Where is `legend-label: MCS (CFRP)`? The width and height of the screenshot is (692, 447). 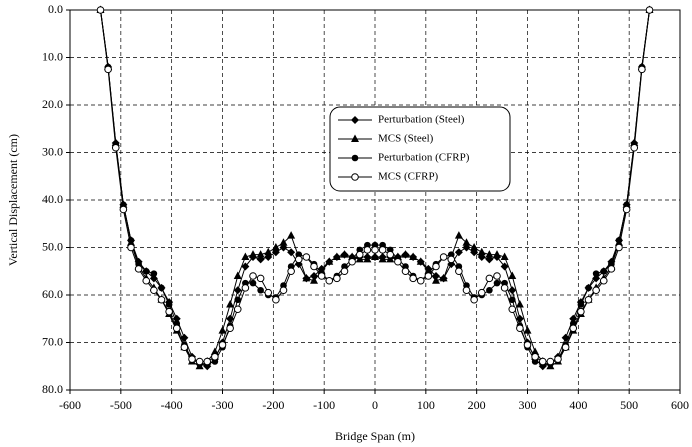
legend-label: MCS (CFRP) is located at coordinates (408, 177).